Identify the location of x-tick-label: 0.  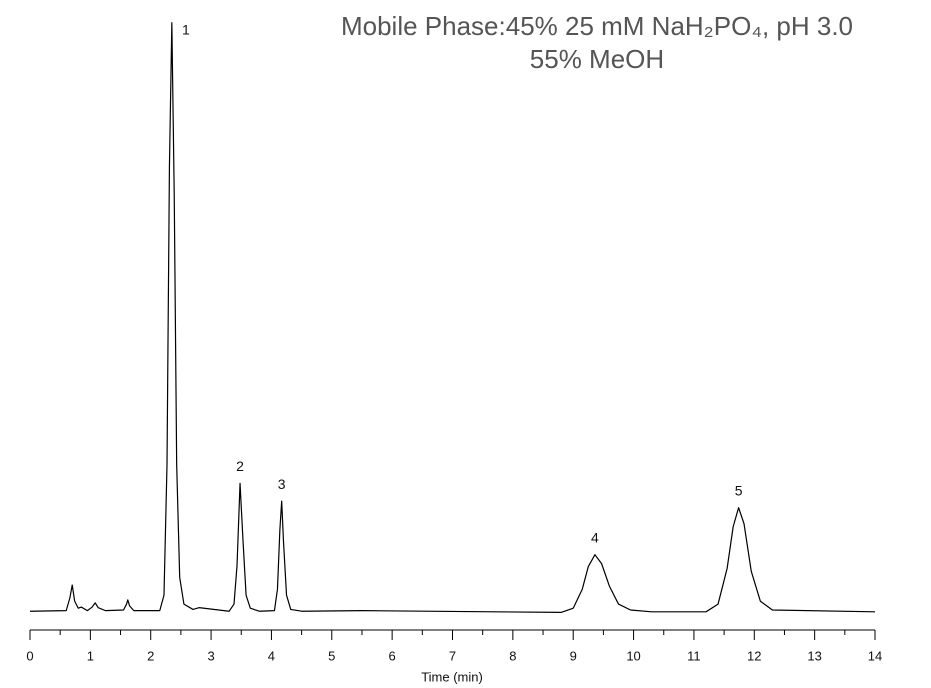
(29, 655).